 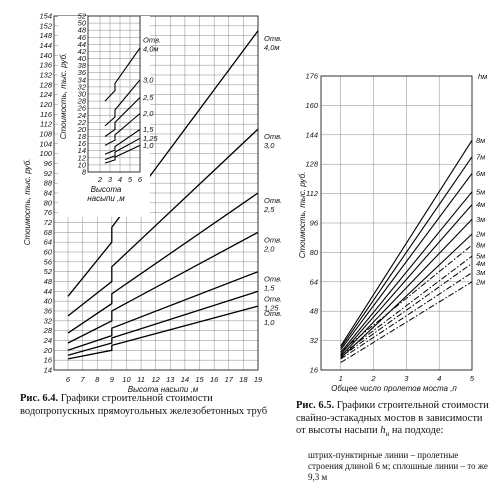 What do you see at coordinates (82, 23) in the screenshot?
I see `inset-y-tick-label: 50` at bounding box center [82, 23].